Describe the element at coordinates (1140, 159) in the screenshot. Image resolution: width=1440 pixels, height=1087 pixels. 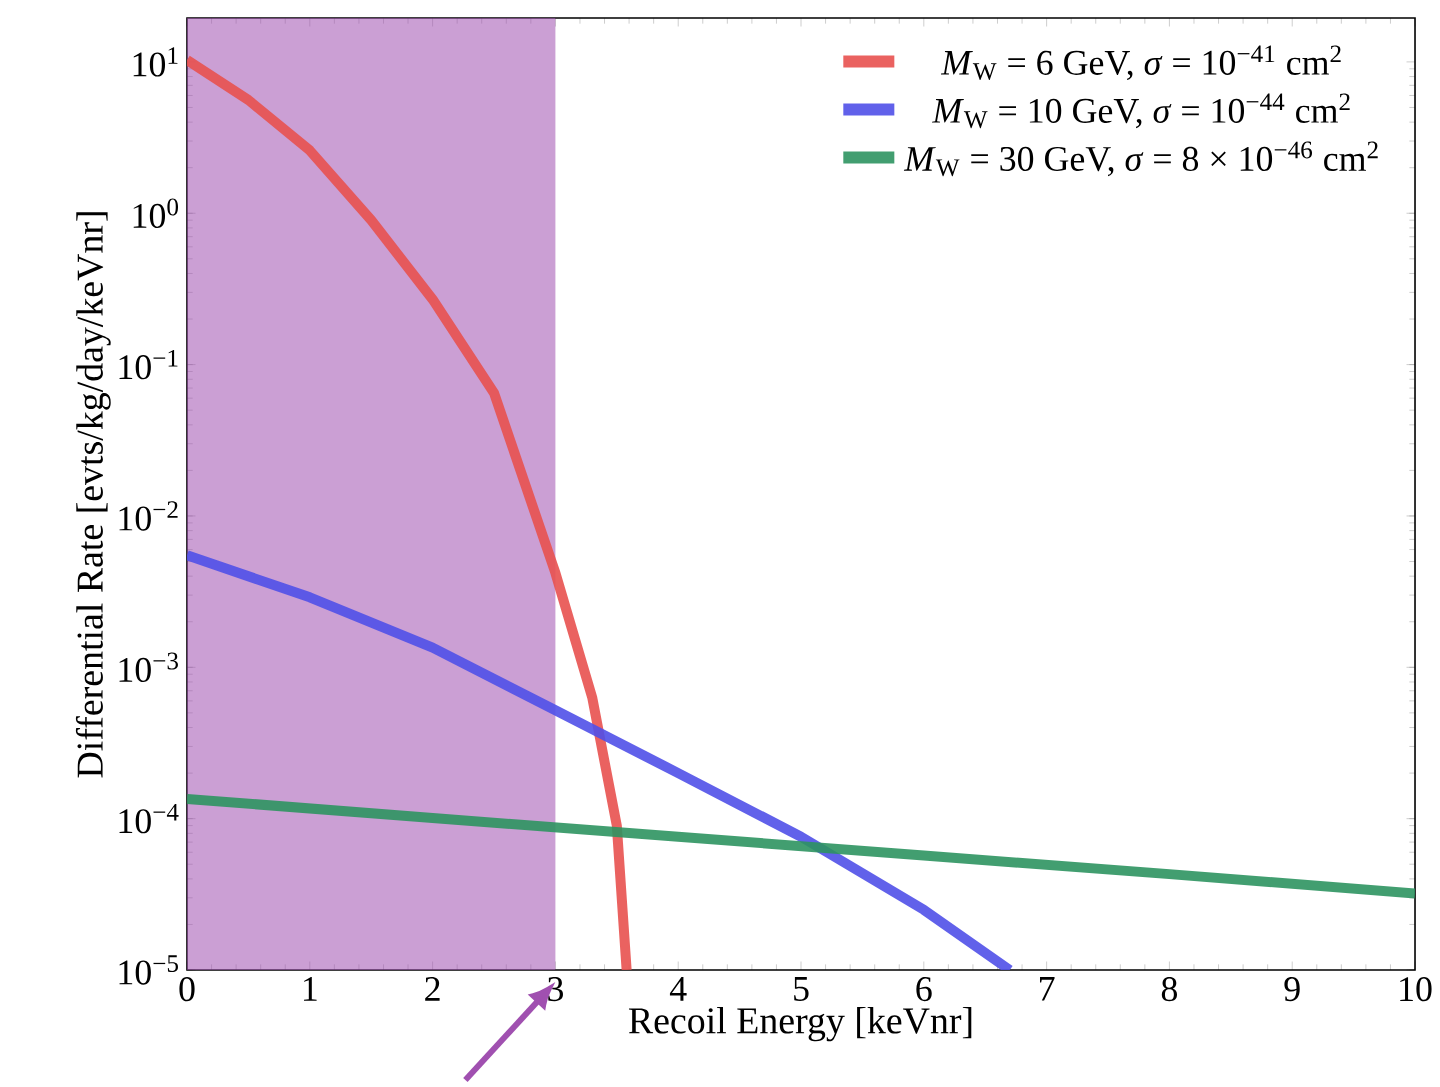
I see `legend-label: M$_{W}$ = 30 GeV, σ = 8 × 10$^{−46}$ cm$^{2}$` at that location.